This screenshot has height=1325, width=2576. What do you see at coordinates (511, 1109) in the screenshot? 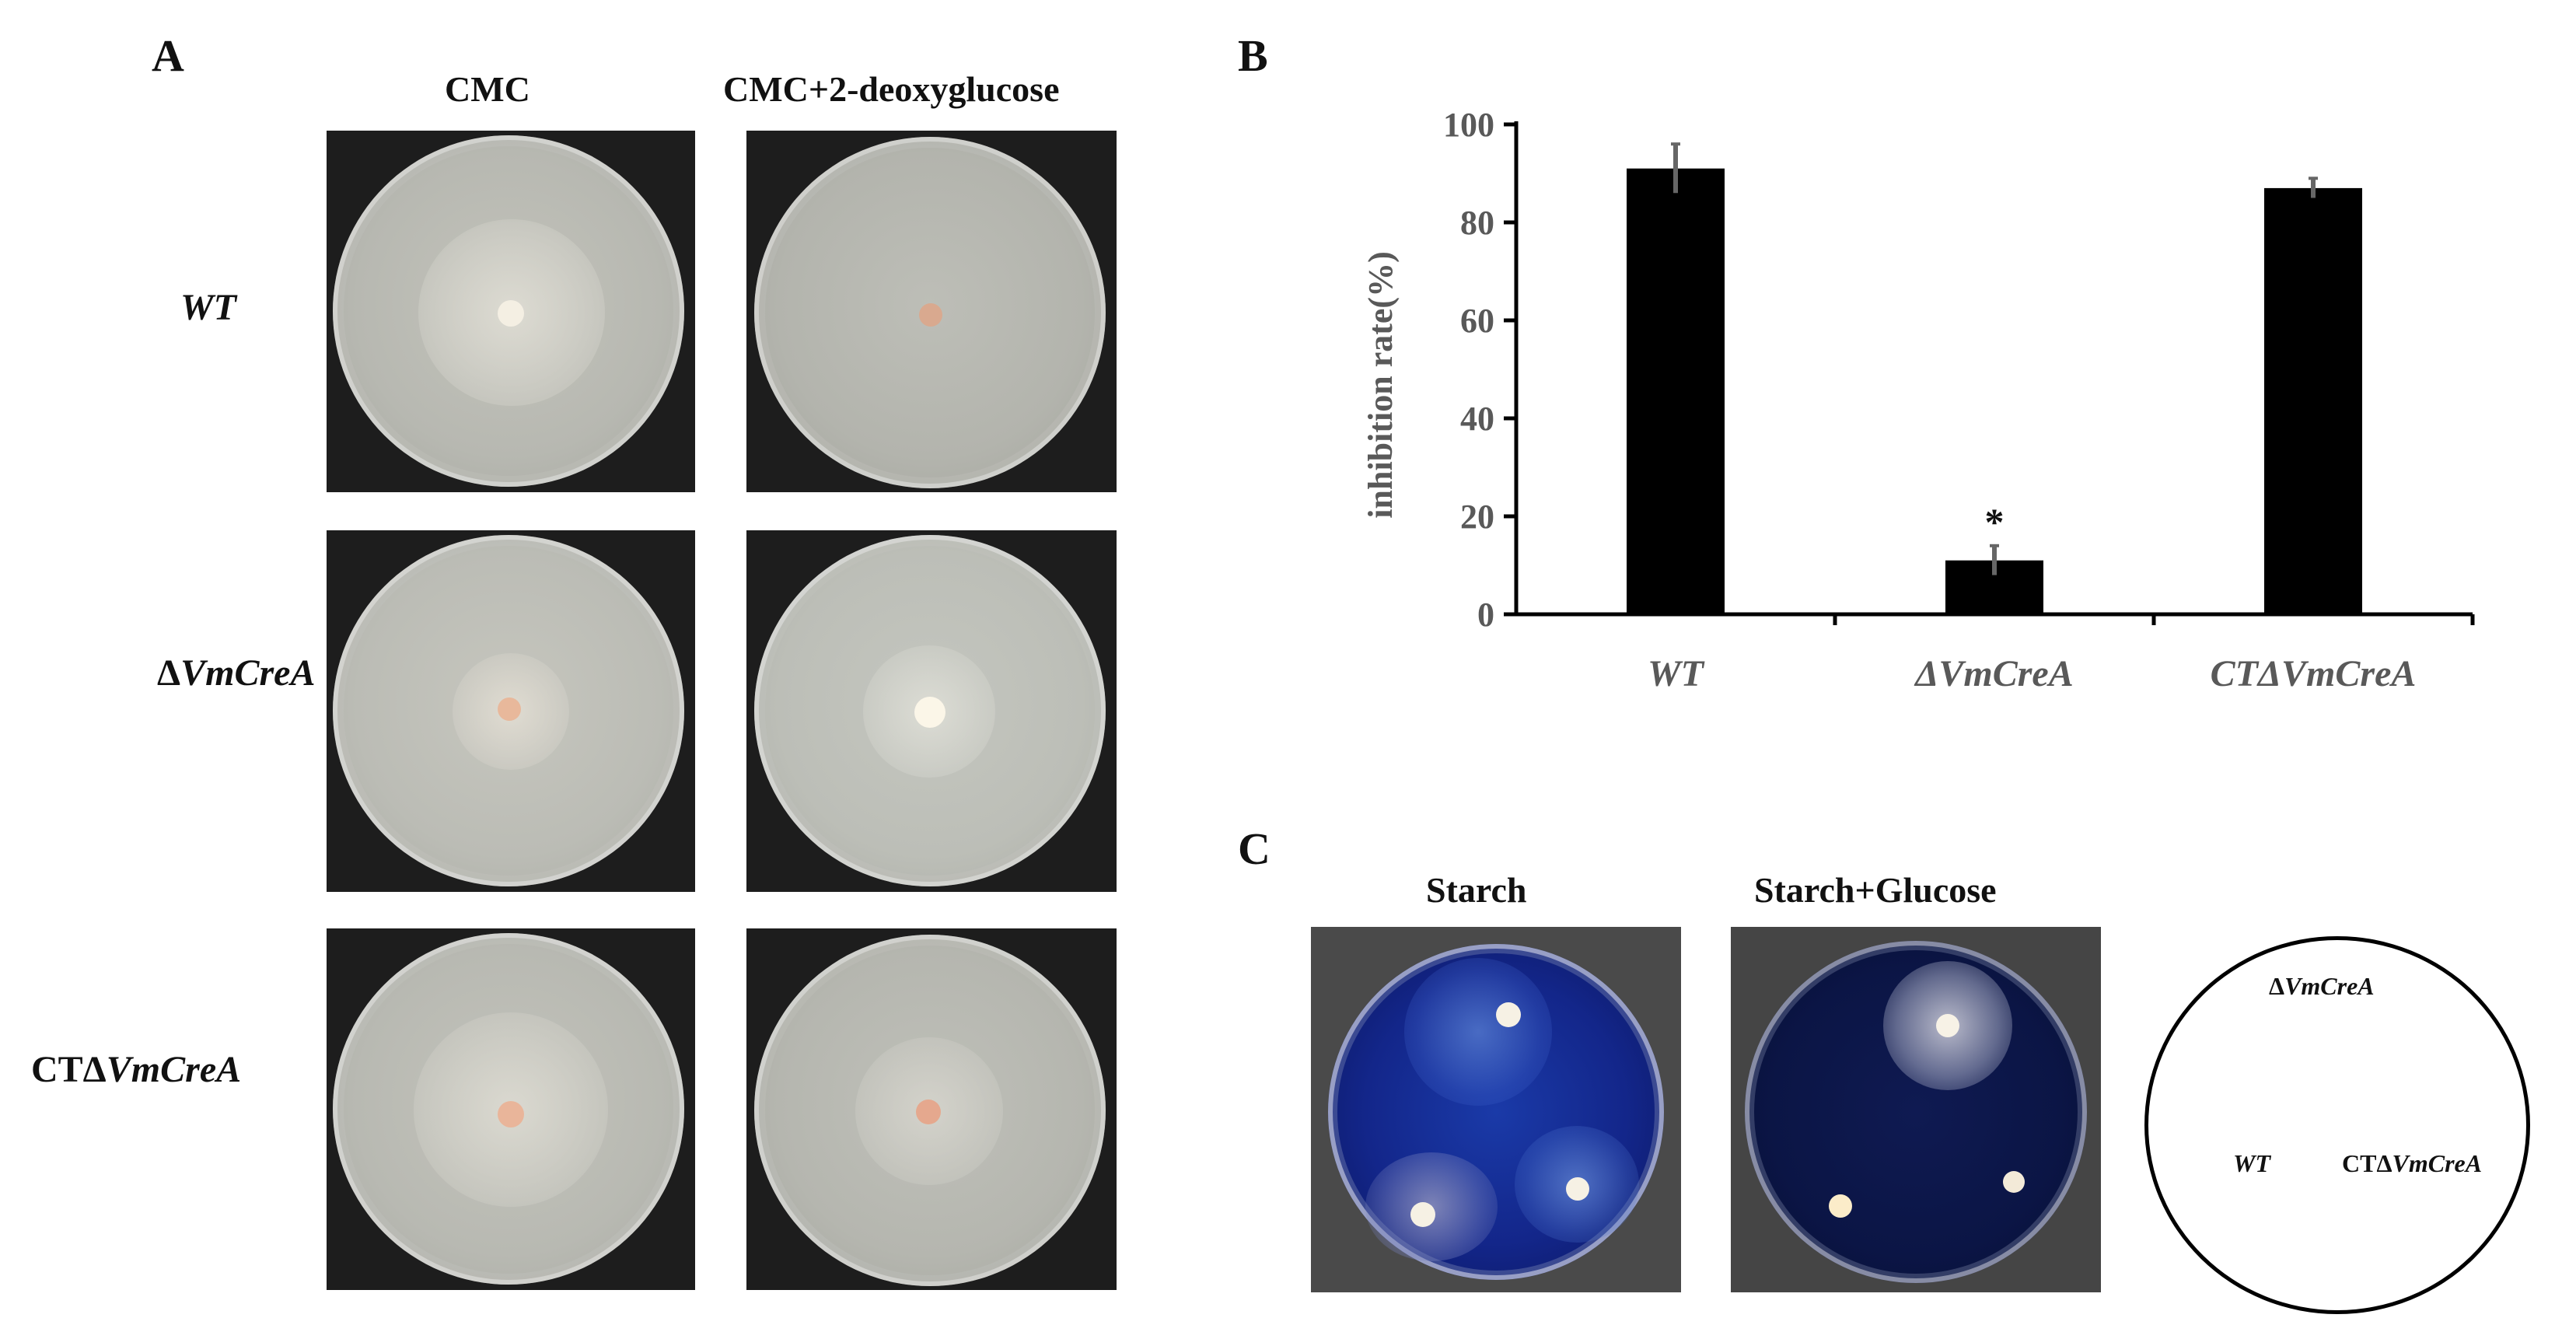
I see `plate-photo-complement-cmc` at bounding box center [511, 1109].